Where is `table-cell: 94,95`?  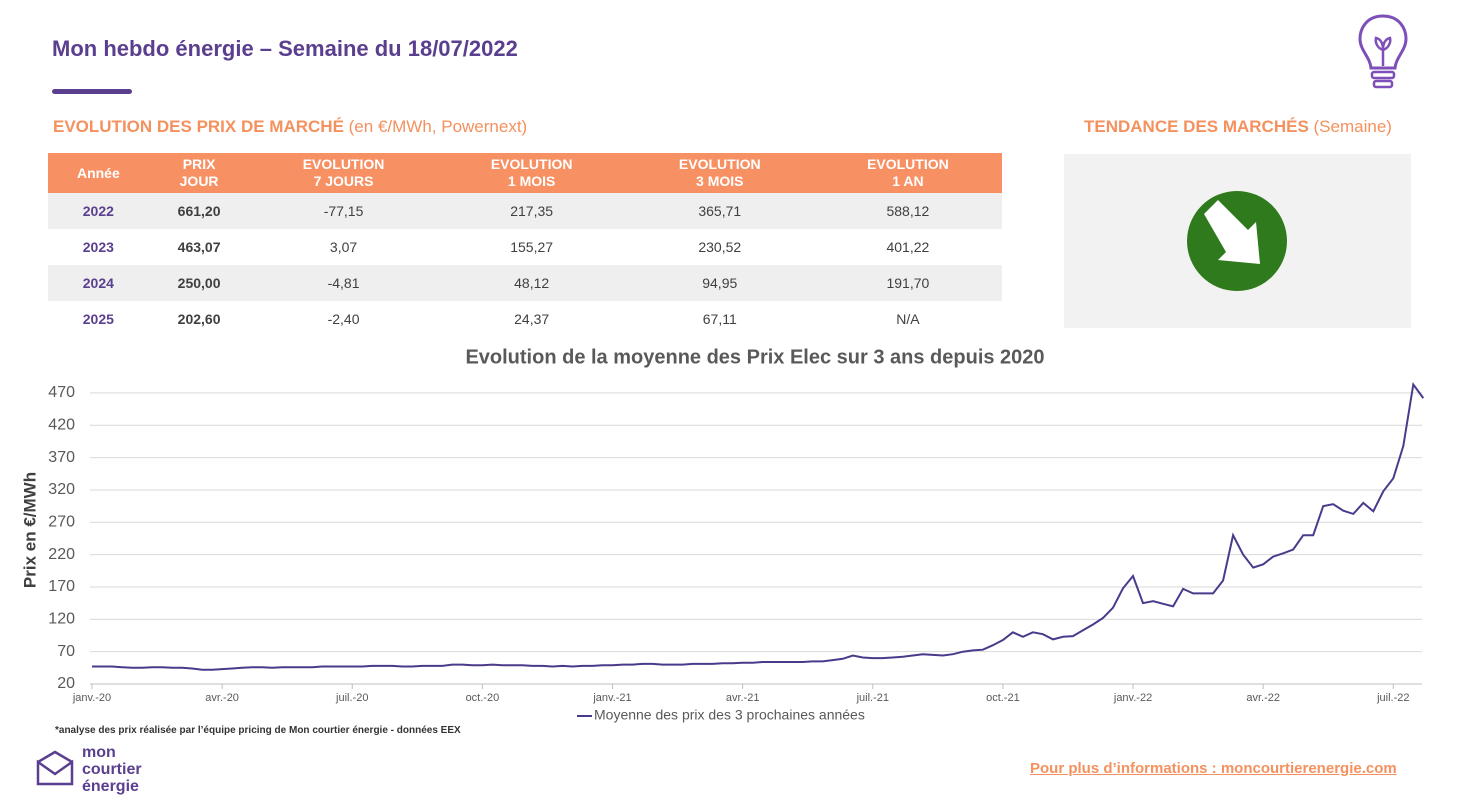
table-cell: 94,95 is located at coordinates (719, 283).